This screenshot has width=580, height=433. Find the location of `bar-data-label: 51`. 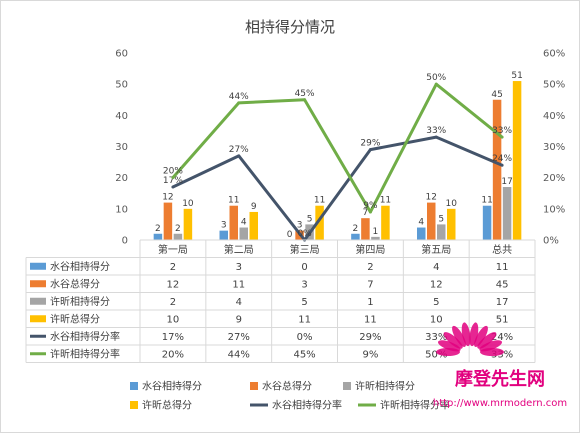

bar-data-label: 51 is located at coordinates (516, 76).